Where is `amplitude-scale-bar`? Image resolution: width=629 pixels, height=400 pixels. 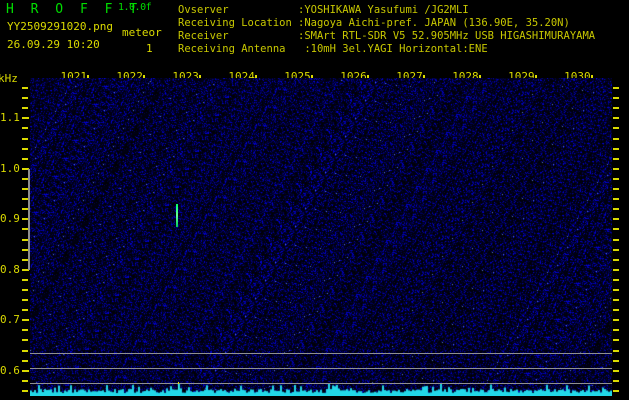
amplitude-scale-bar is located at coordinates (29, 219).